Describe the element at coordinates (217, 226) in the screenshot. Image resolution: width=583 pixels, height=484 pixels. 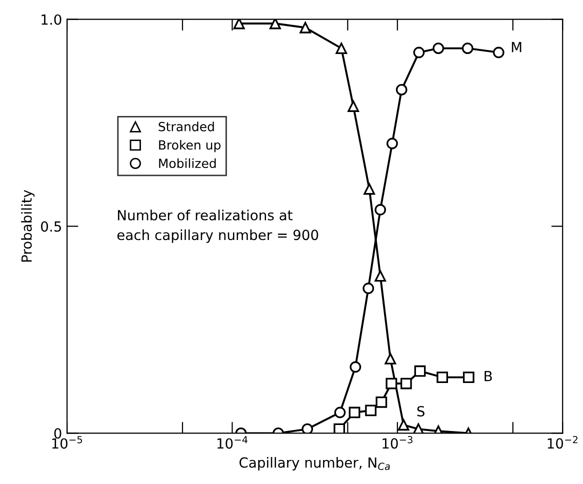
I see `annotation: Number of realizations at each capillary number = 900` at that location.